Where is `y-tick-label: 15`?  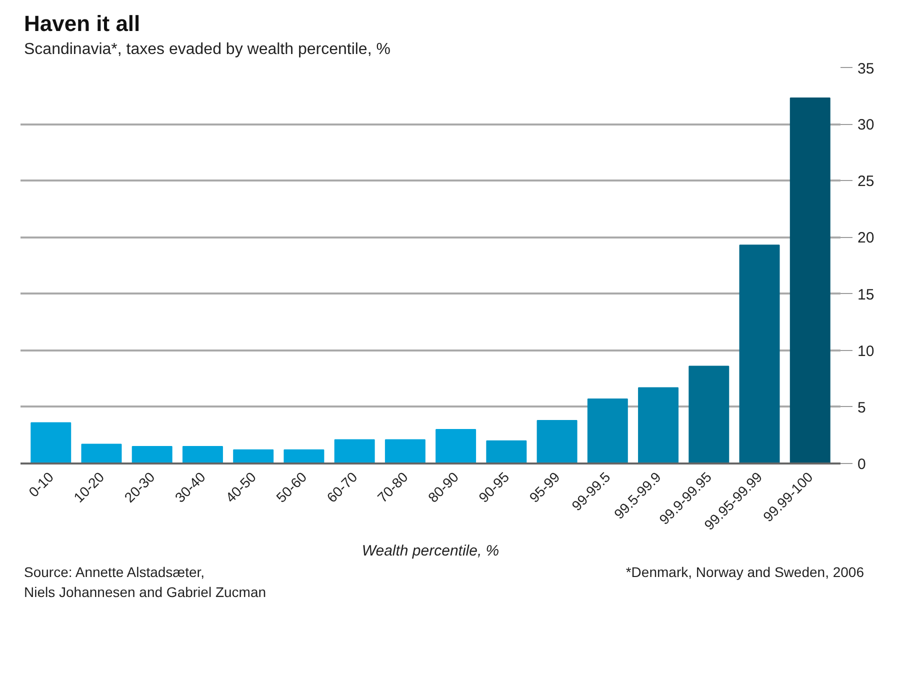 y-tick-label: 15 is located at coordinates (866, 295).